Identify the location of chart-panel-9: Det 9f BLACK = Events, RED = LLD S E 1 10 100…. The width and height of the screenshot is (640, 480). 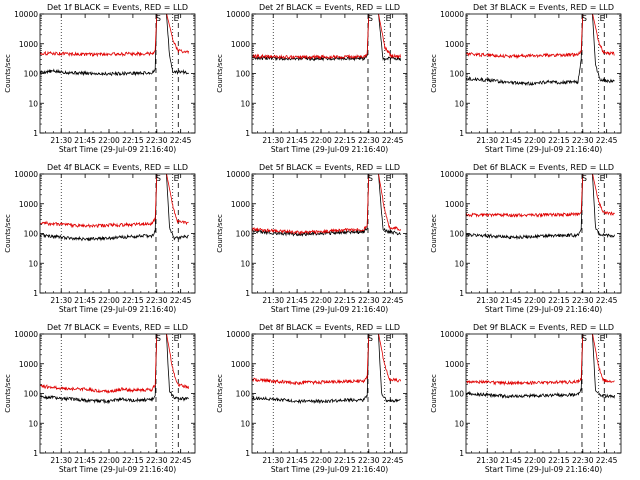
(526, 398).